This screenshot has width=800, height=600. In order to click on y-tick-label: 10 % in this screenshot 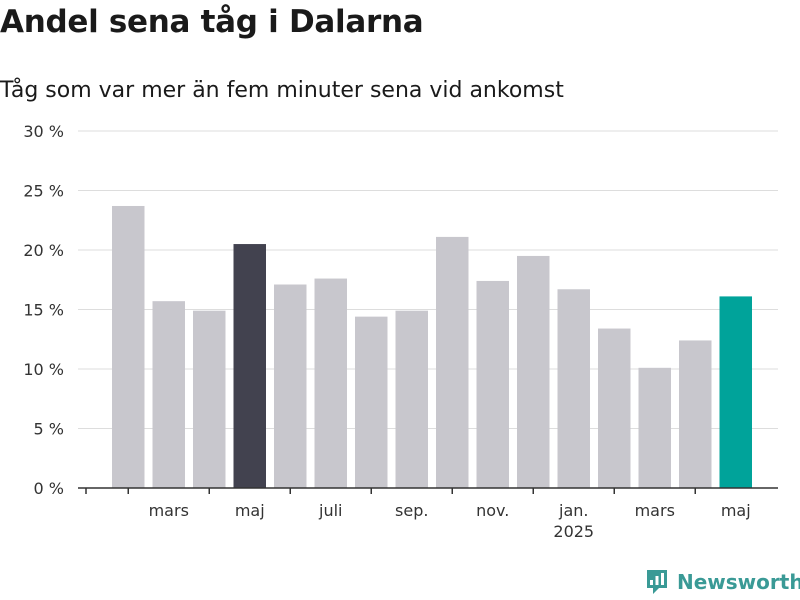, I will do `click(43, 369)`.